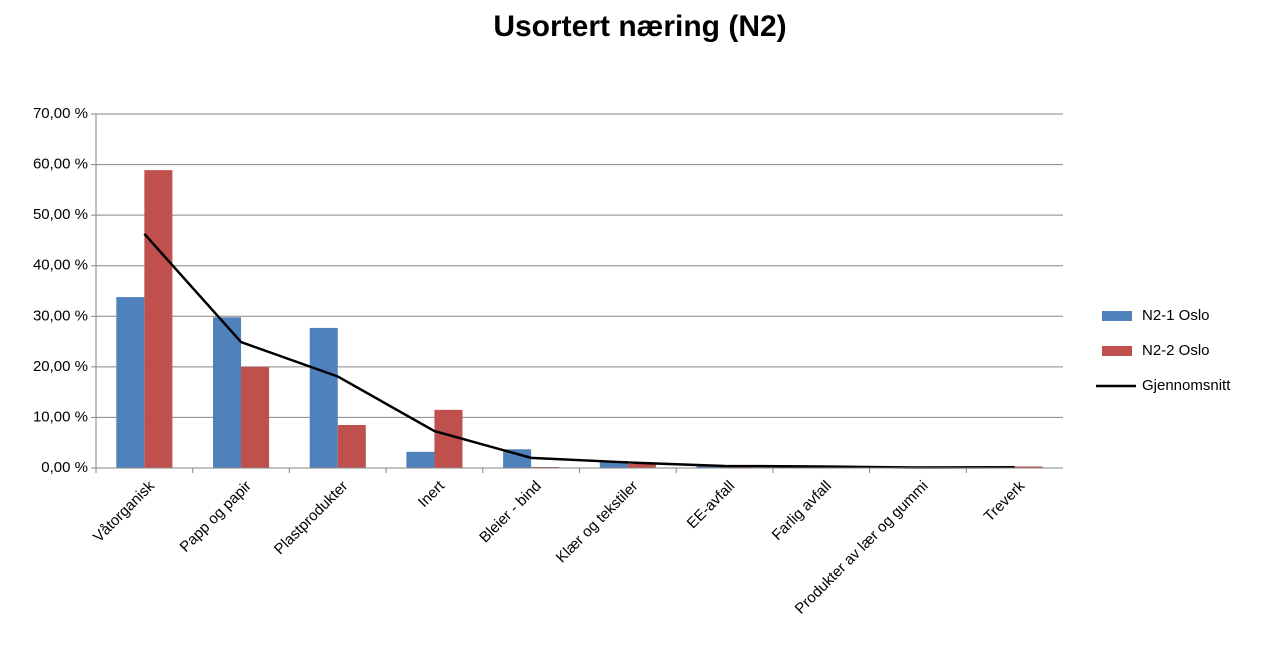 This screenshot has width=1267, height=666. I want to click on legend-label: N2-2 Oslo, so click(1176, 350).